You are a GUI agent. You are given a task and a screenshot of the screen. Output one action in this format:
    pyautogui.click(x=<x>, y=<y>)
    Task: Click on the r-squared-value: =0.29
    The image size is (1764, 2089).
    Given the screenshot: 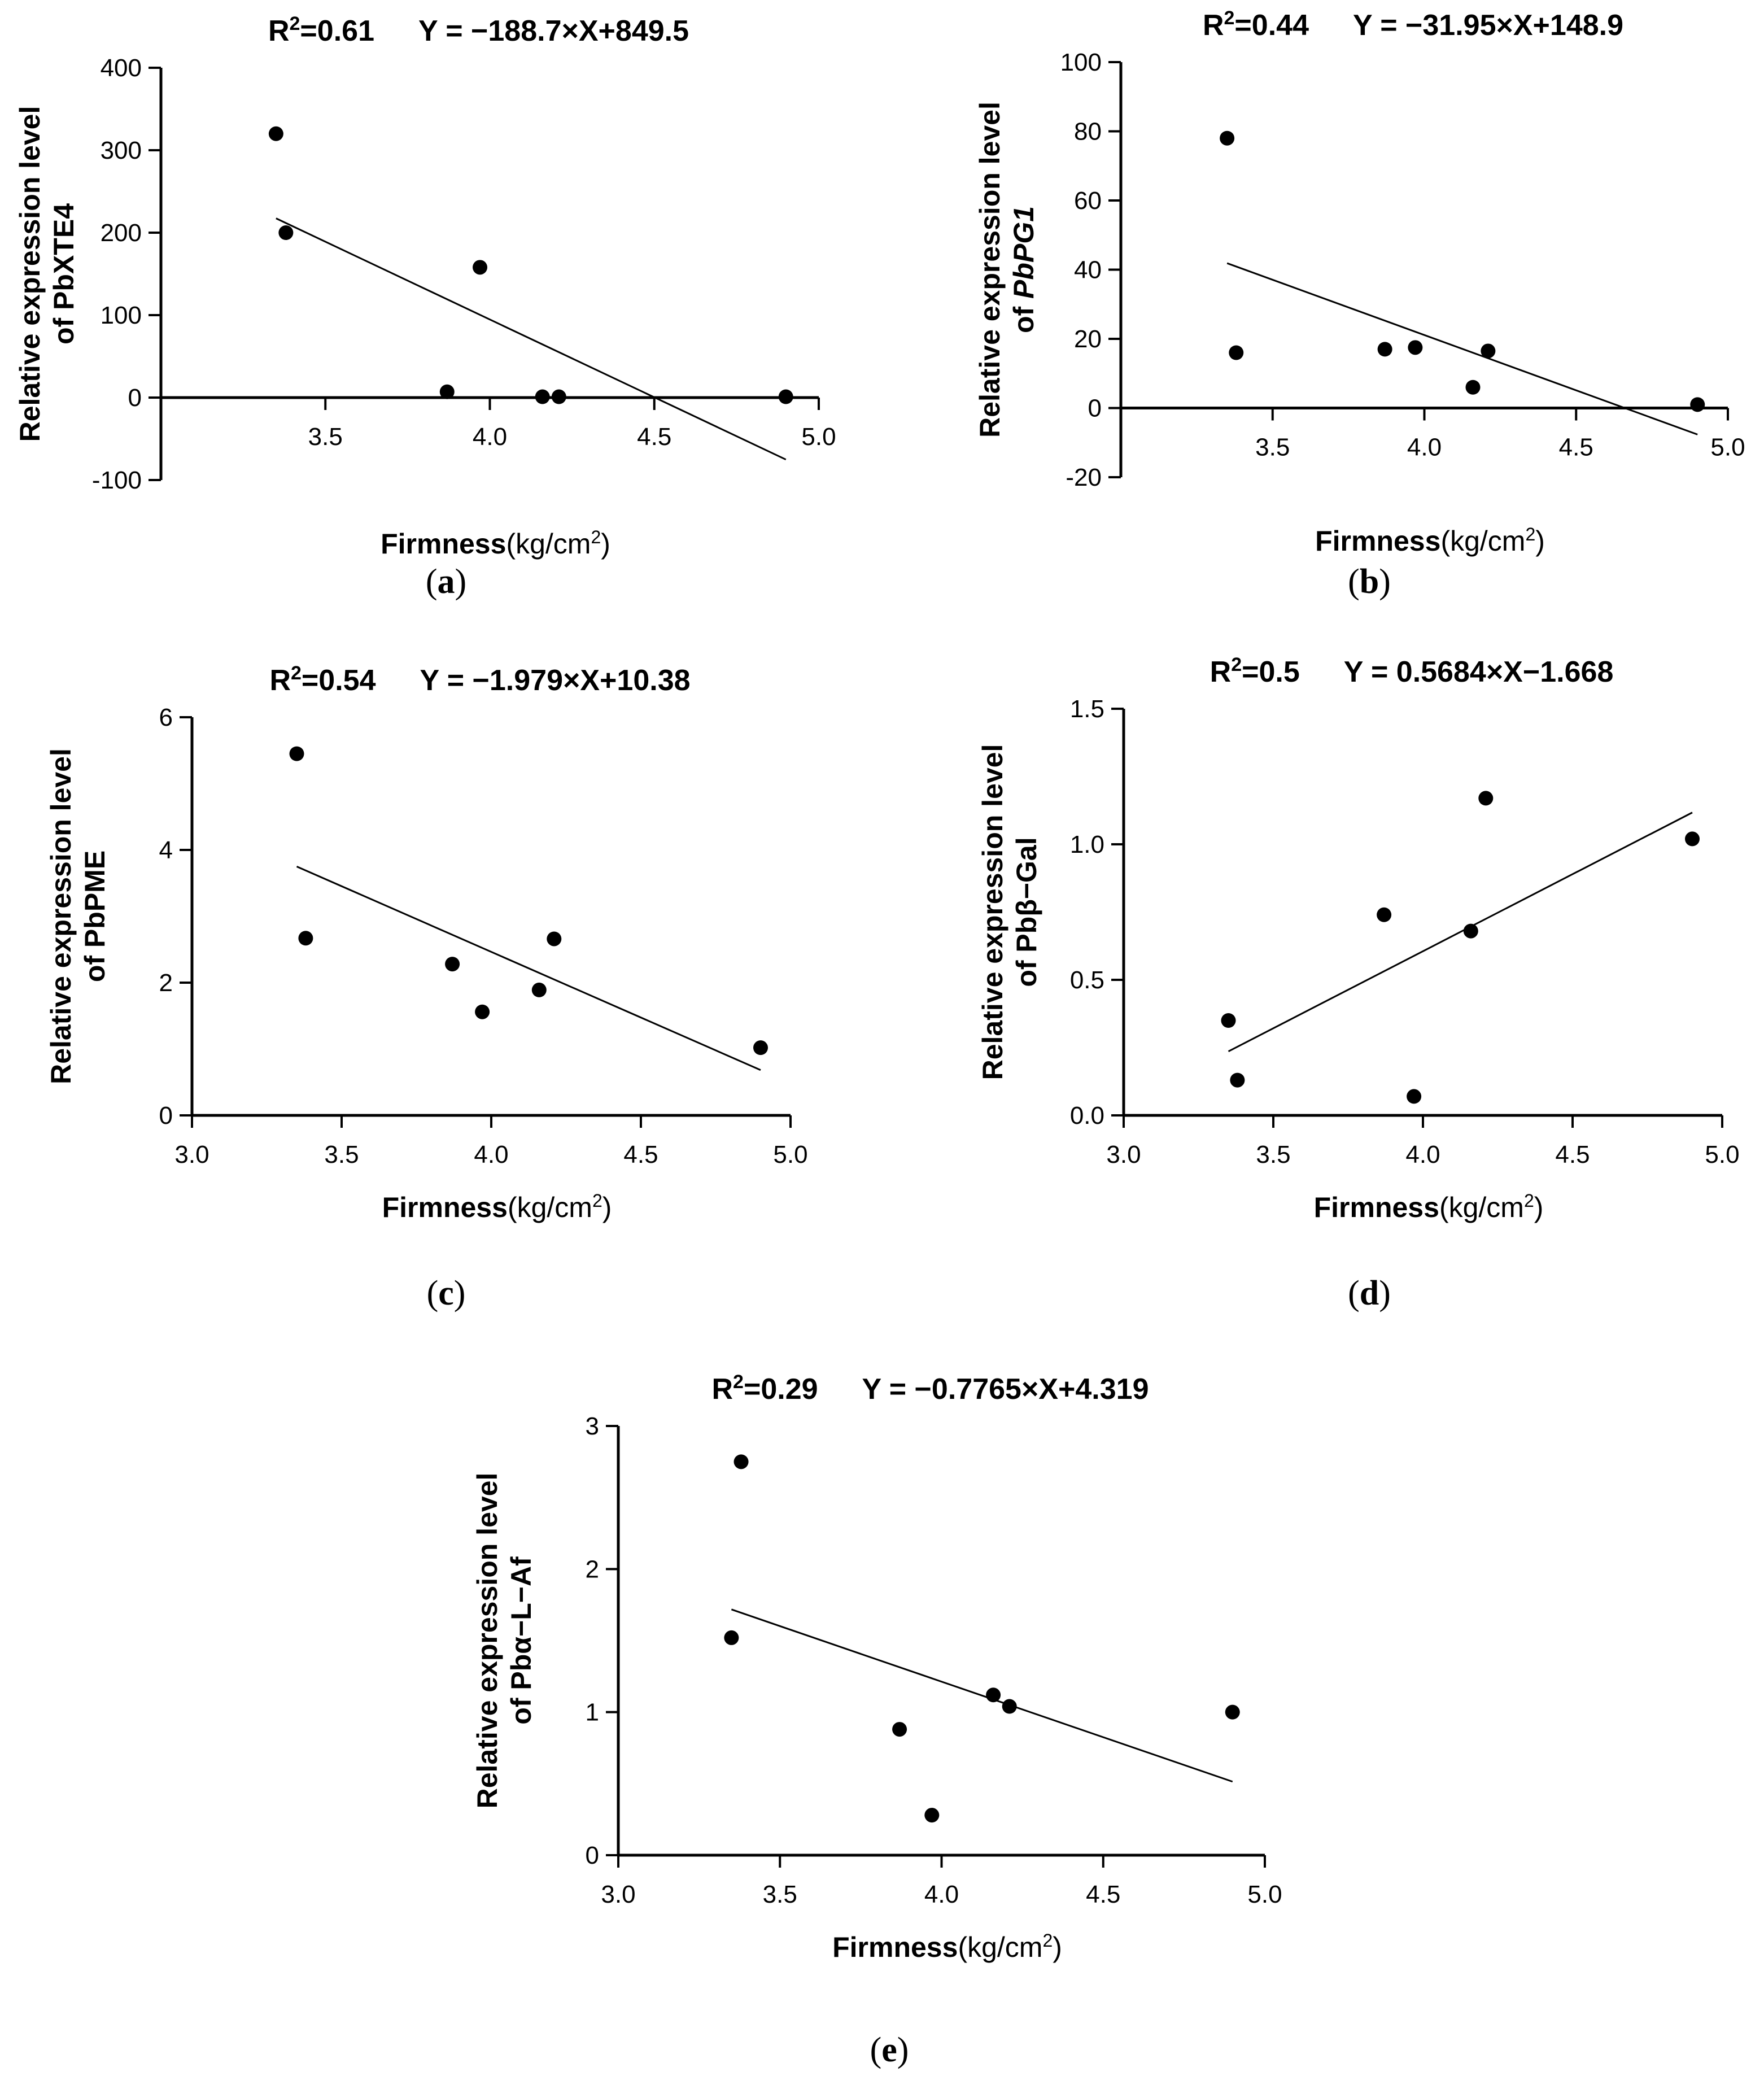 What is the action you would take?
    pyautogui.click(x=781, y=1390)
    